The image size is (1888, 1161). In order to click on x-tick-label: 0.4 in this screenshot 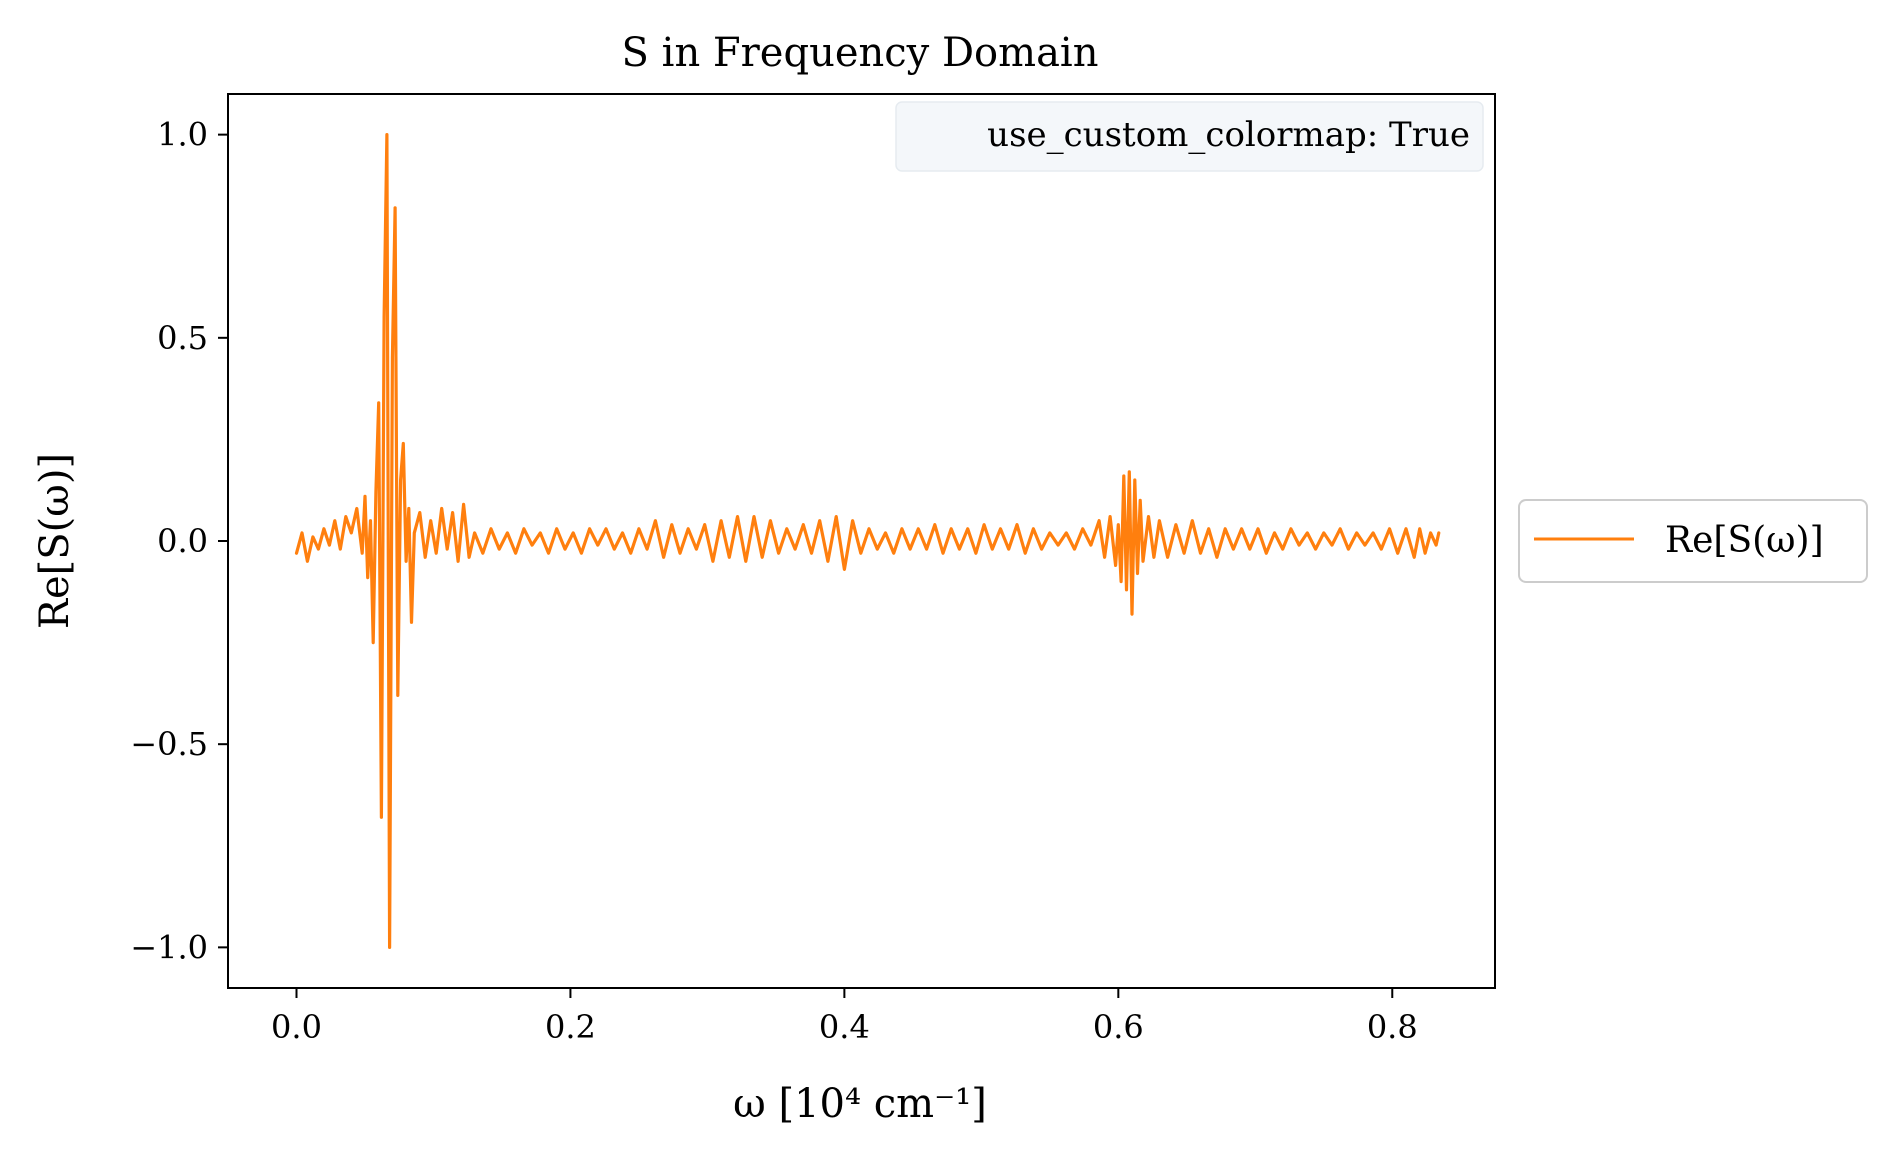, I will do `click(844, 1027)`.